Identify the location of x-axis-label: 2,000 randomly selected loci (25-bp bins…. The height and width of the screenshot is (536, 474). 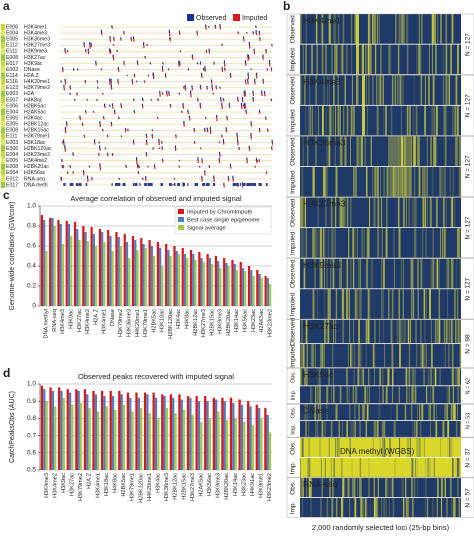
(381, 527).